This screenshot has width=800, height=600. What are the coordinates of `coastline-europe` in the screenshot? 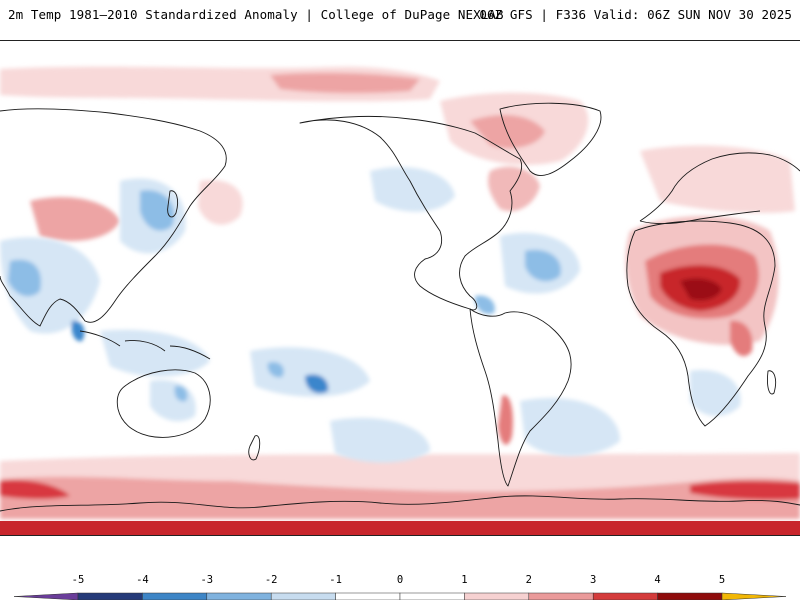 It's located at (719, 188).